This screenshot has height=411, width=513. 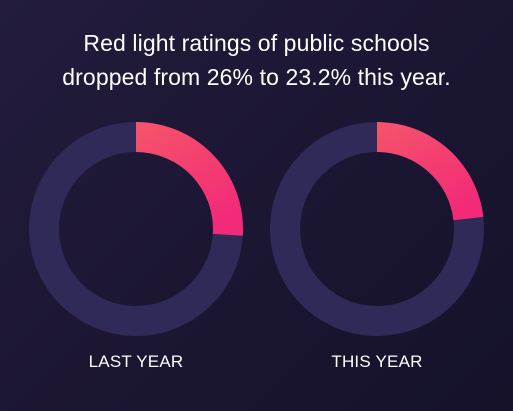 I want to click on donut-label-last-year: LAST YEAR, so click(x=136, y=361).